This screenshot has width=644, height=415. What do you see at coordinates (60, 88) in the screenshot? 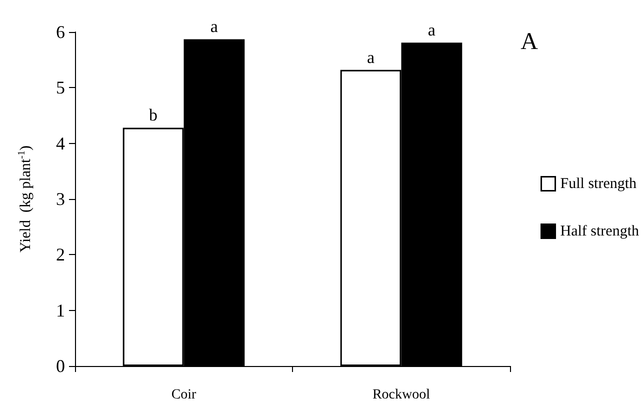
I see `y-tick-label: 5` at bounding box center [60, 88].